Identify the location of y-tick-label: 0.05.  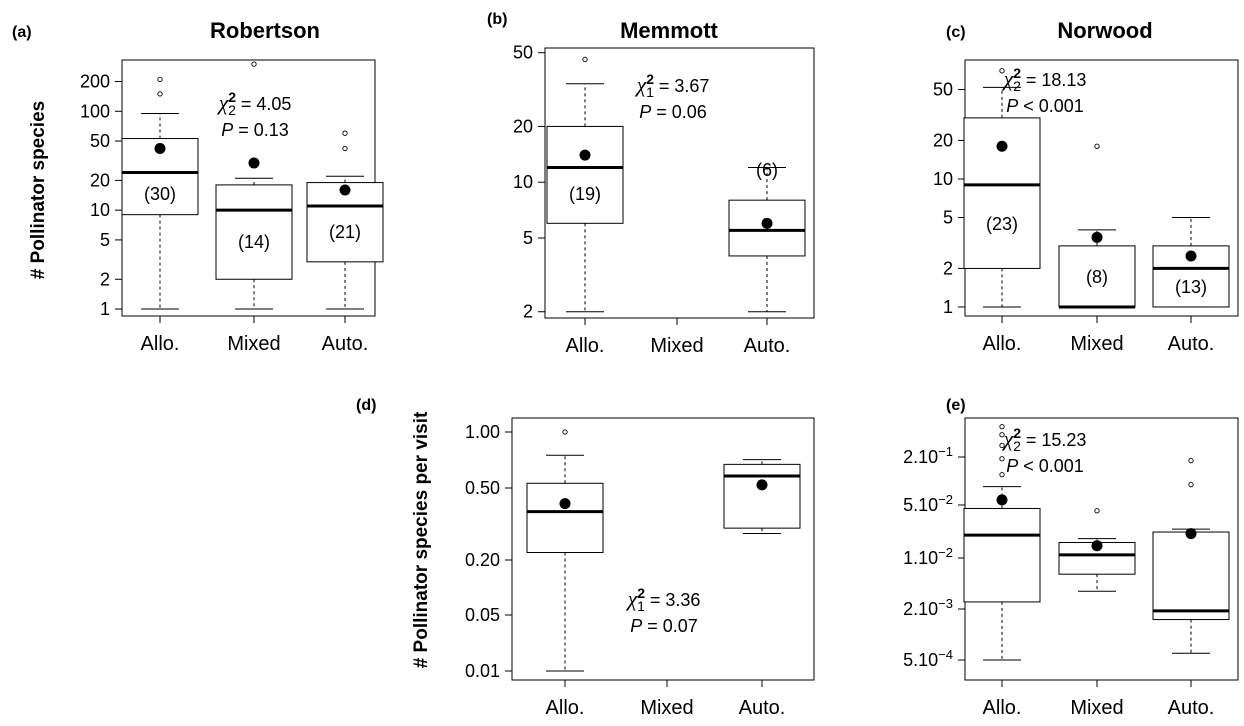
(482, 615).